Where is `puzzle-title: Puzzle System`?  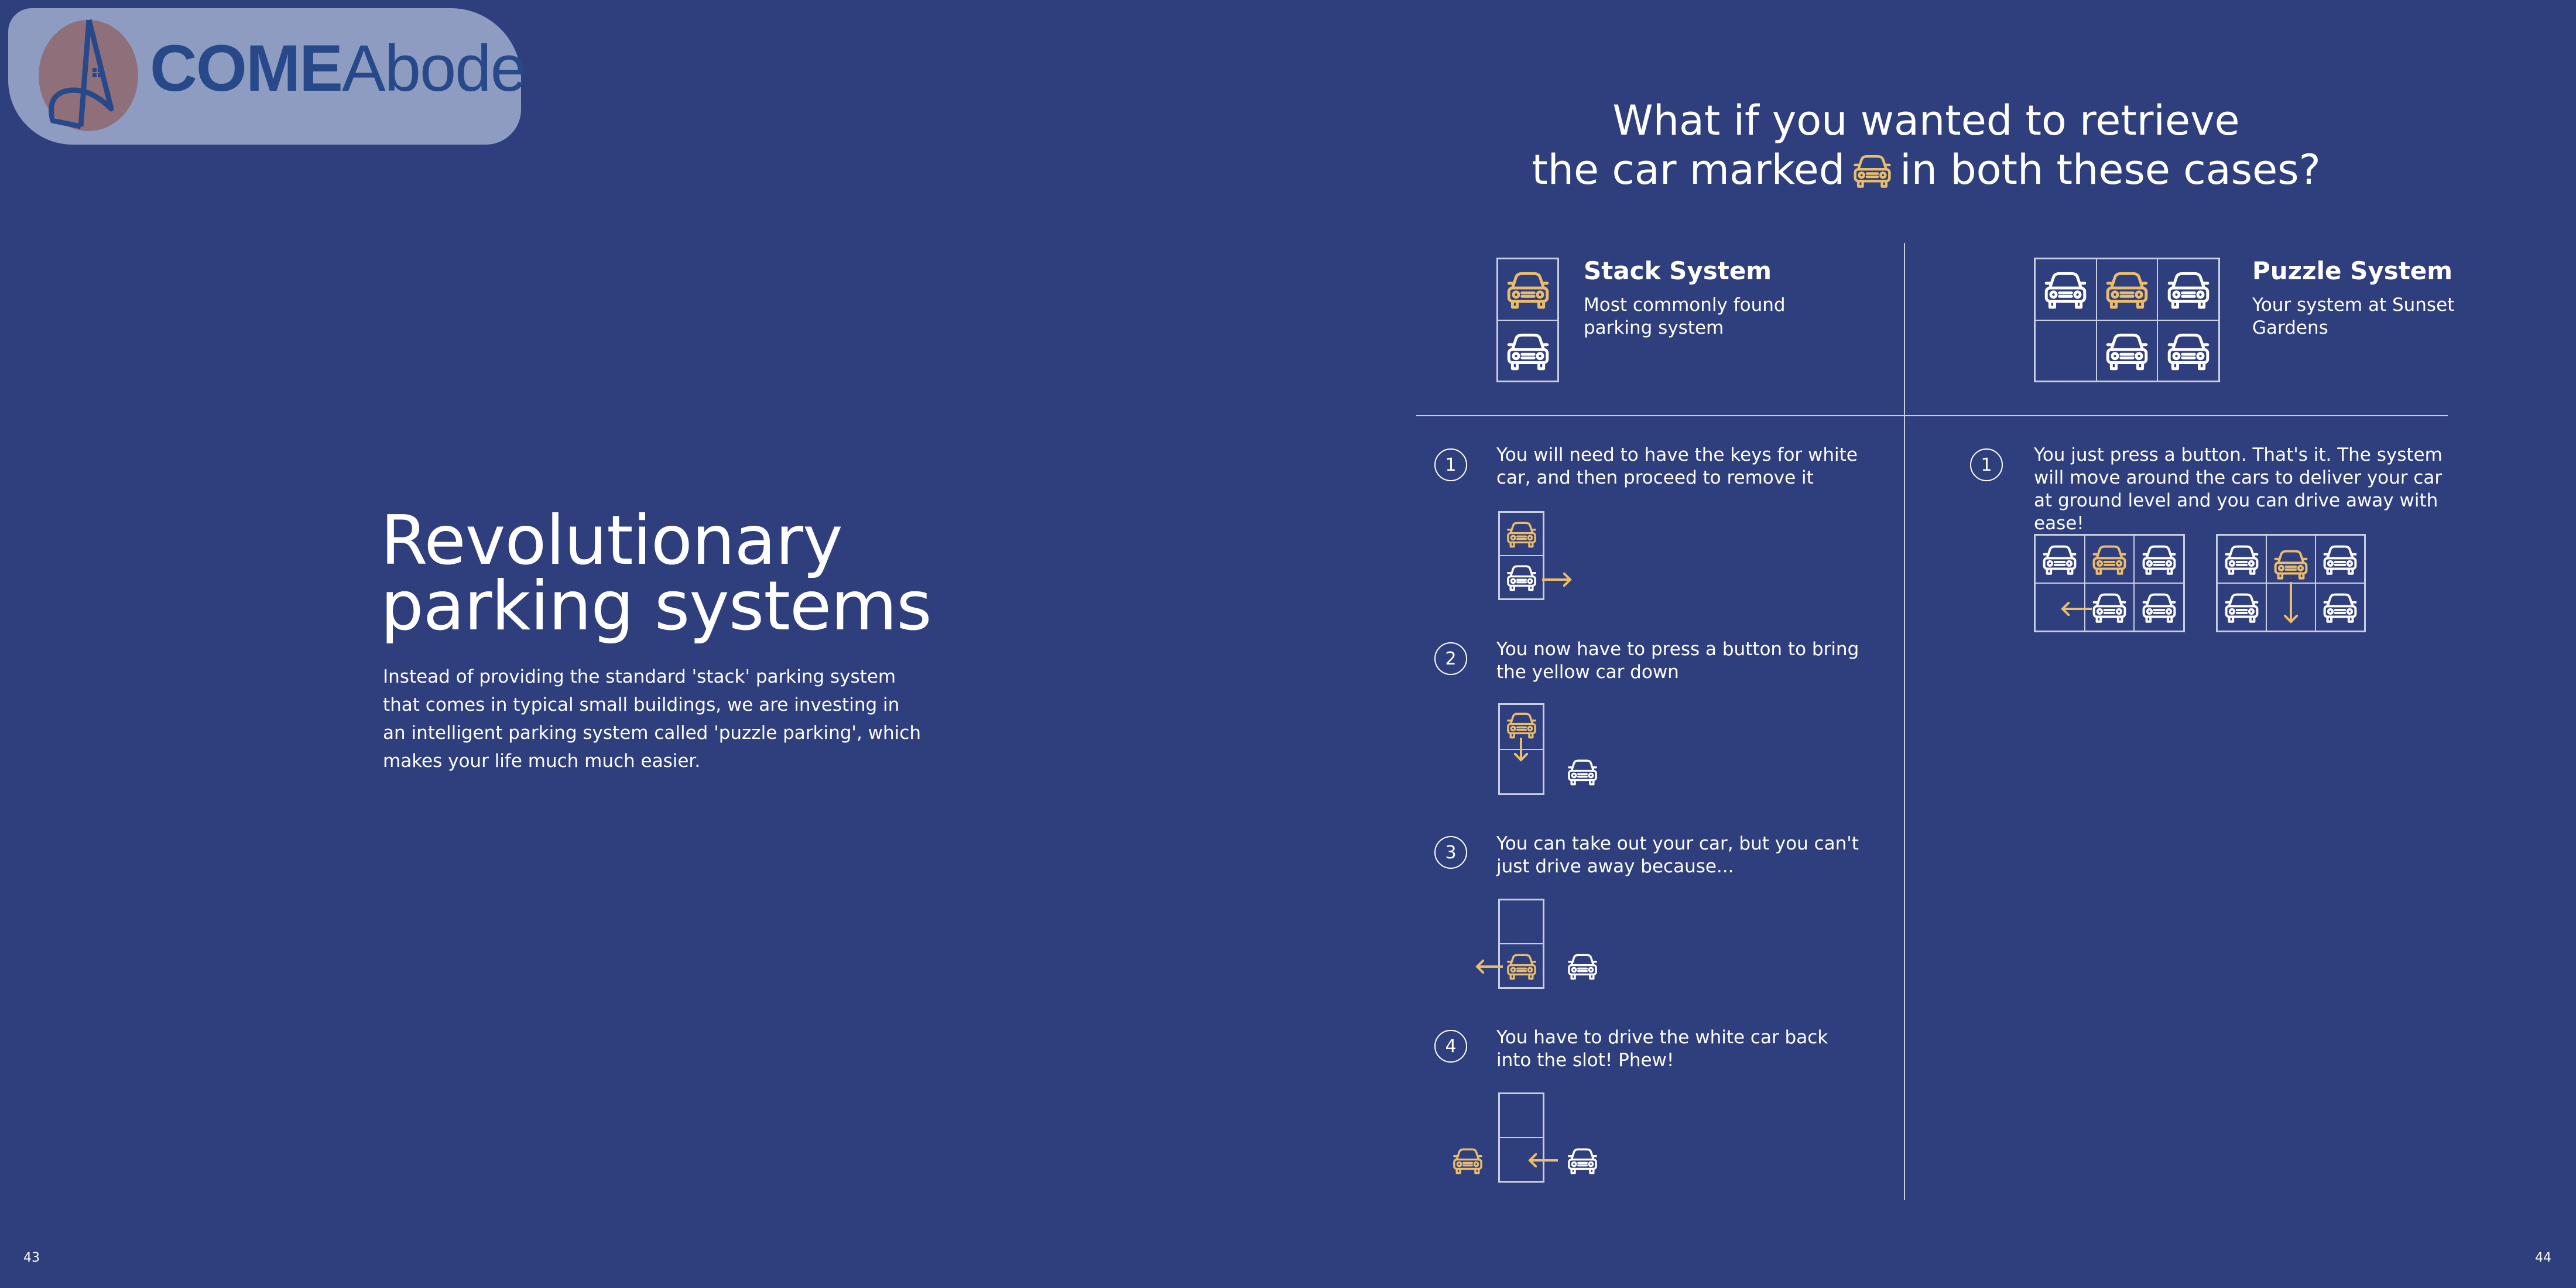
puzzle-title: Puzzle System is located at coordinates (2352, 270).